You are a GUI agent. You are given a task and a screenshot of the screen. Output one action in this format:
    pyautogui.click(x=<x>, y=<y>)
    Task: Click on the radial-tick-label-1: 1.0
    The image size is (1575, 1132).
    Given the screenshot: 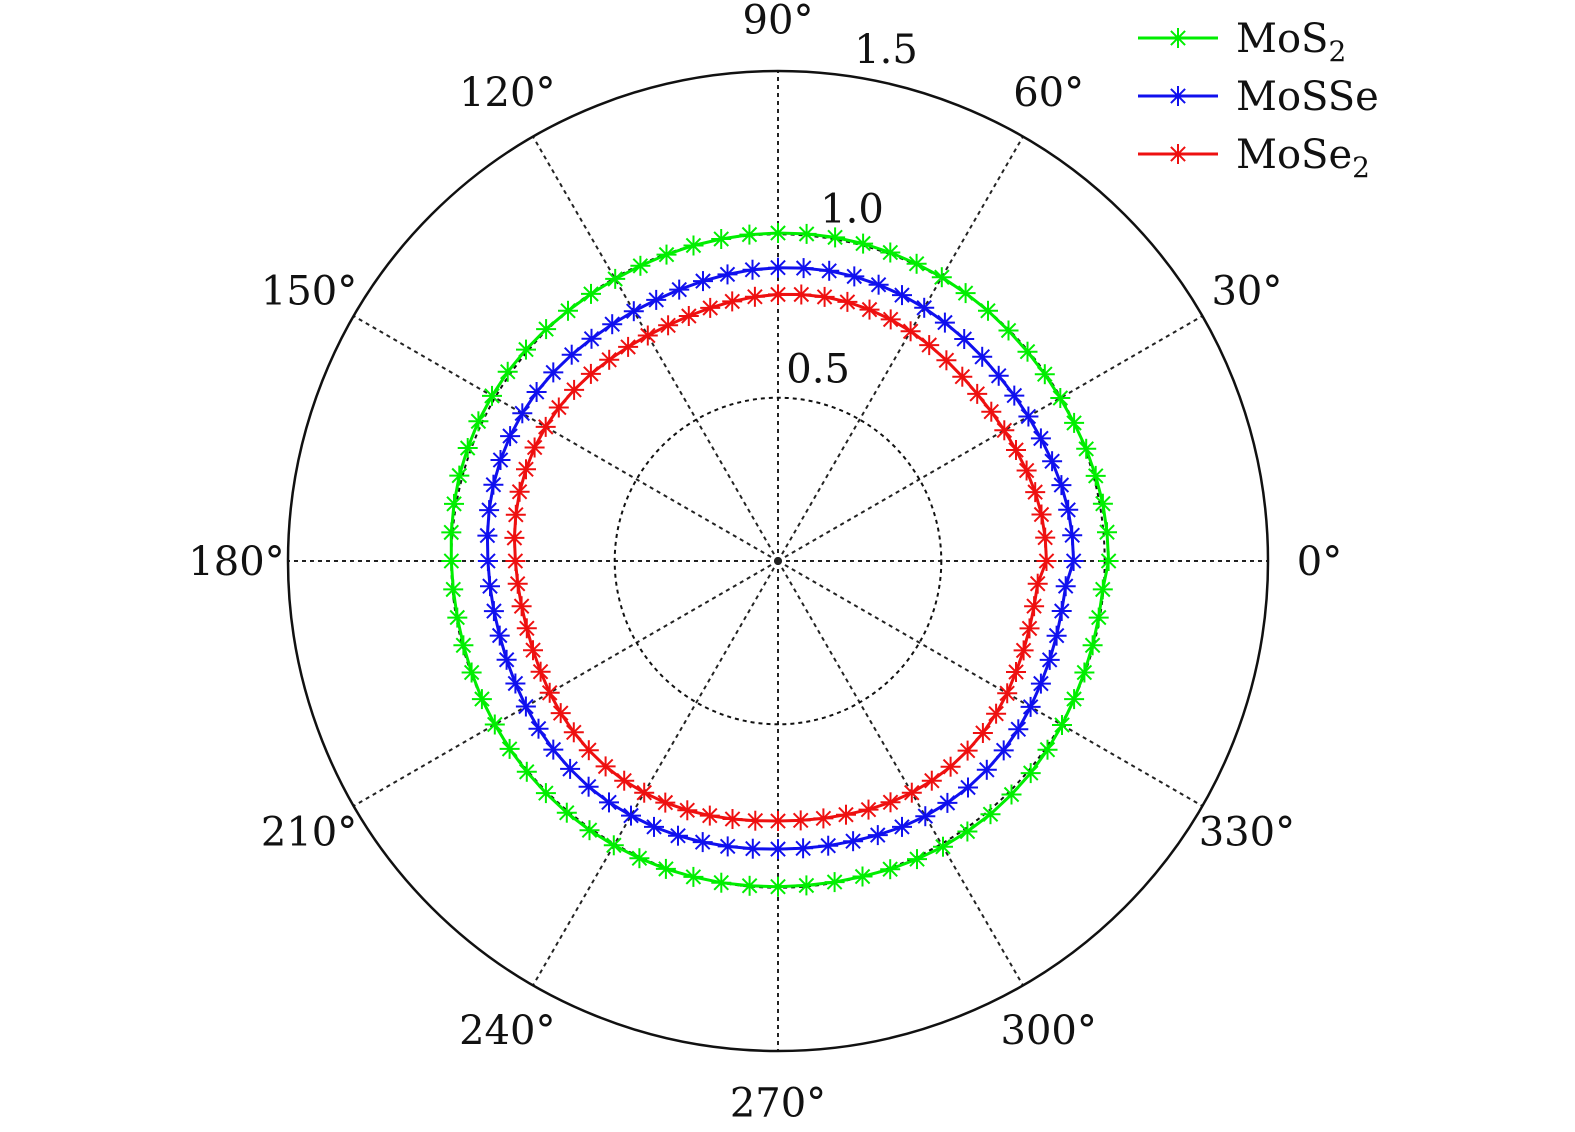 What is the action you would take?
    pyautogui.click(x=852, y=210)
    